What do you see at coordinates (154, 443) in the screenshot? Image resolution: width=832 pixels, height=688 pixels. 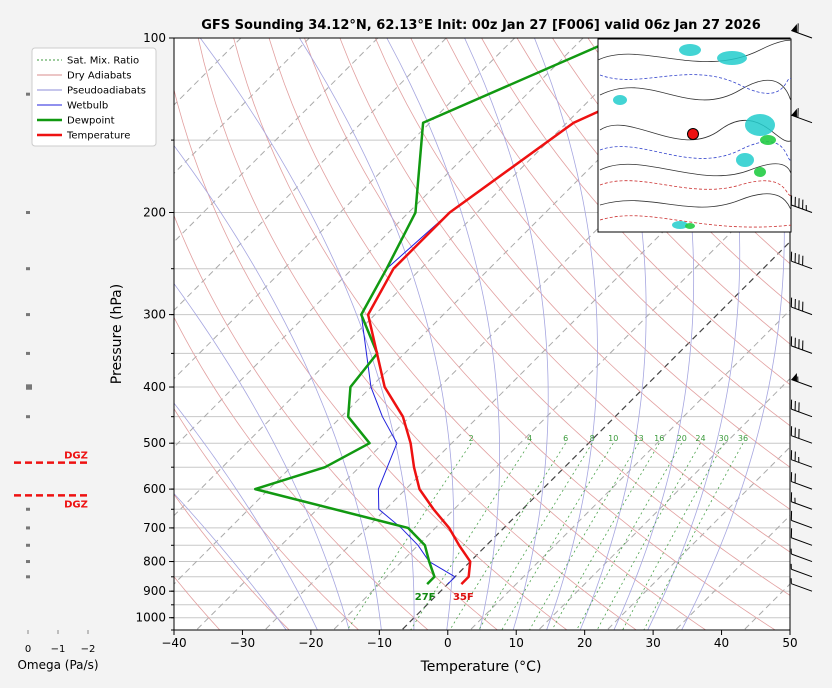 I see `y-tick-label: 500` at bounding box center [154, 443].